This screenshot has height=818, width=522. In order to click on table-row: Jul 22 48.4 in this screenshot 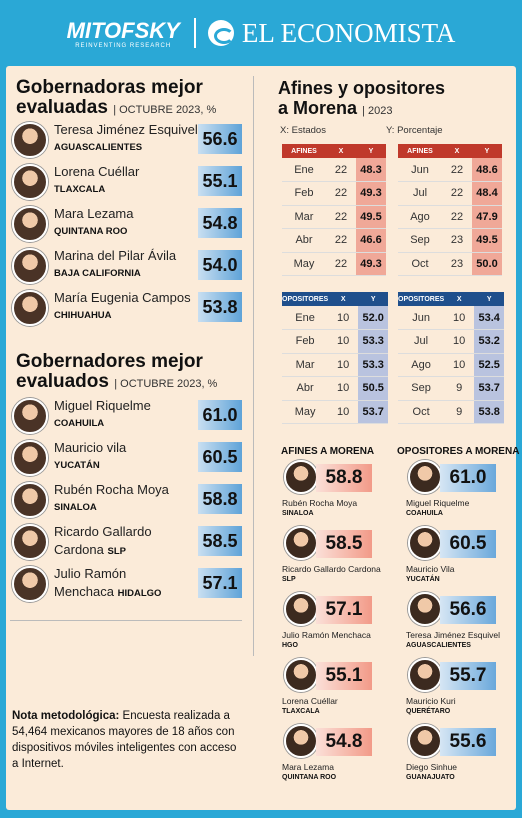, I will do `click(450, 193)`.